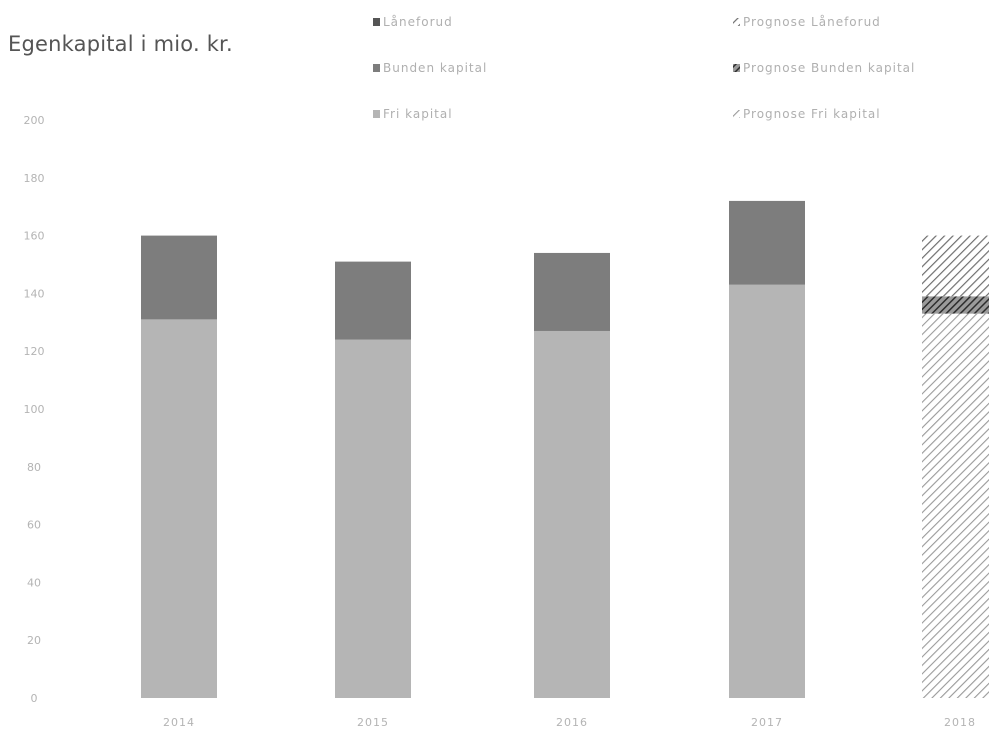  What do you see at coordinates (34, 640) in the screenshot?
I see `y-tick-label: 20` at bounding box center [34, 640].